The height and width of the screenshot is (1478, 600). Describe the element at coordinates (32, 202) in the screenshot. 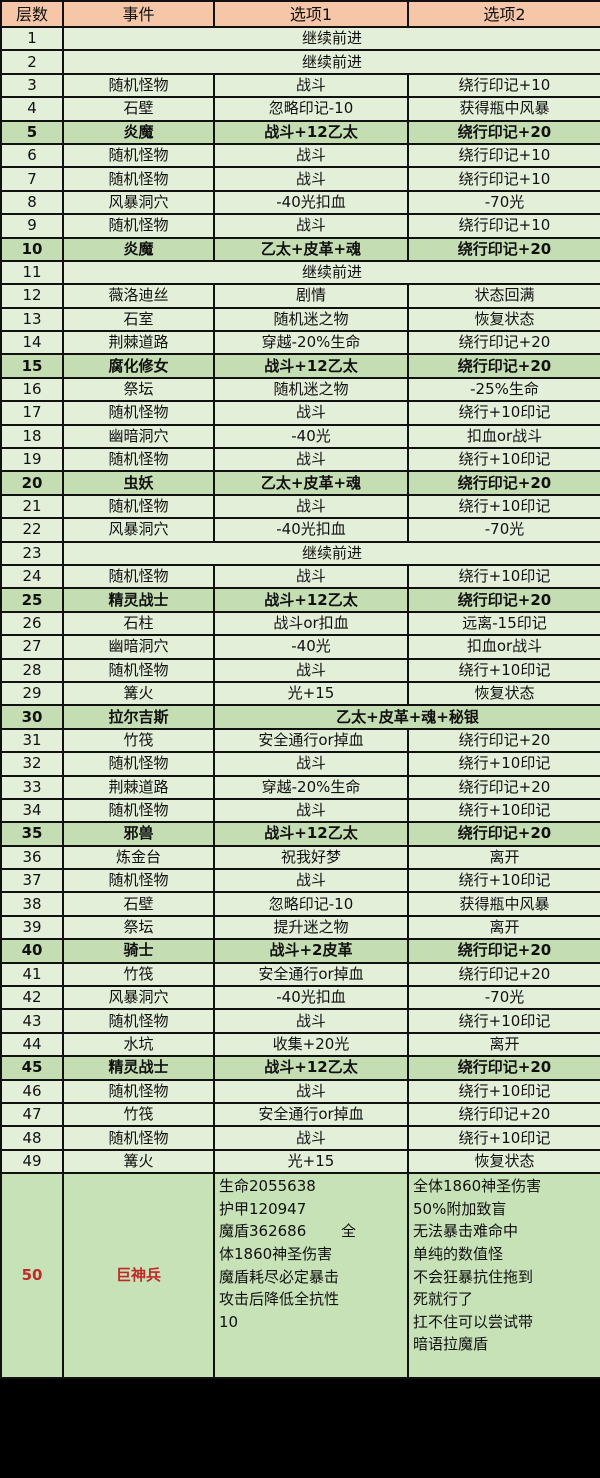

I see `floor-cell: 8` at that location.